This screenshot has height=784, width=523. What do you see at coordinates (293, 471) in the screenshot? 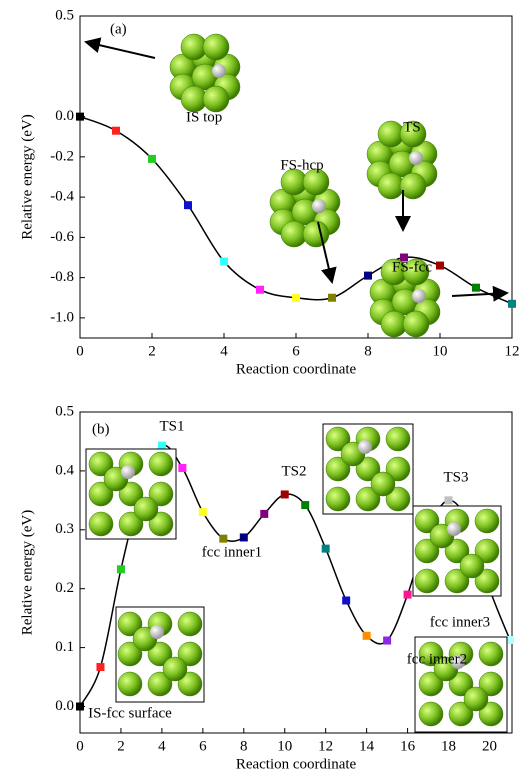
I see `annotation: TS2` at bounding box center [293, 471].